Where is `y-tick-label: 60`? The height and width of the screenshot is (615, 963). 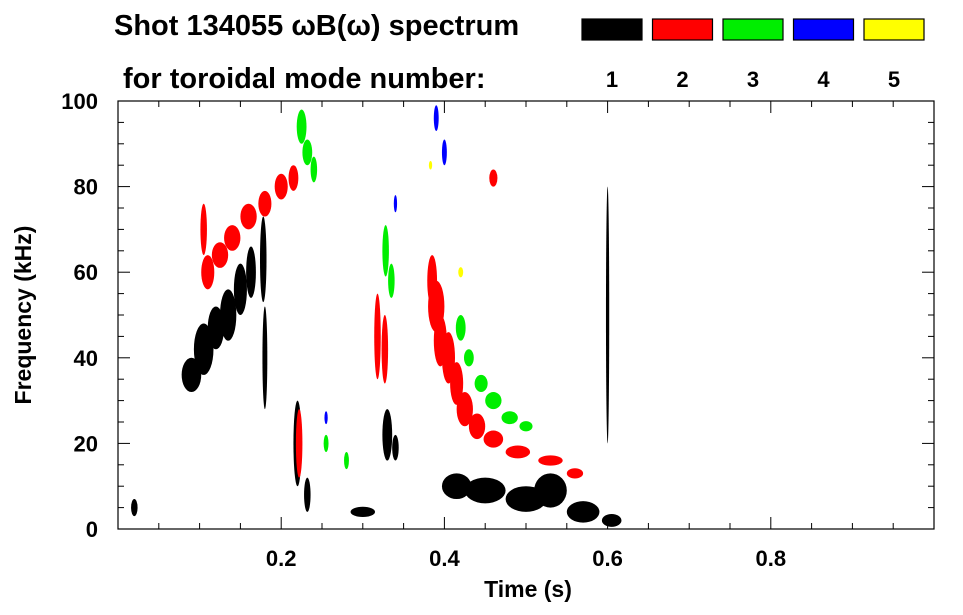
y-tick-label: 60 is located at coordinates (86, 272).